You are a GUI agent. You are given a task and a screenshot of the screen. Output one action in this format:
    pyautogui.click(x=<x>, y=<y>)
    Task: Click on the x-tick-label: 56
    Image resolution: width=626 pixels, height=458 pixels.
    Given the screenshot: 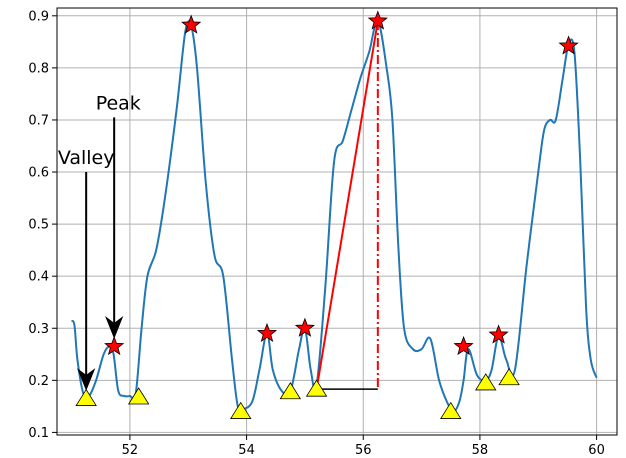 What is the action you would take?
    pyautogui.click(x=363, y=450)
    